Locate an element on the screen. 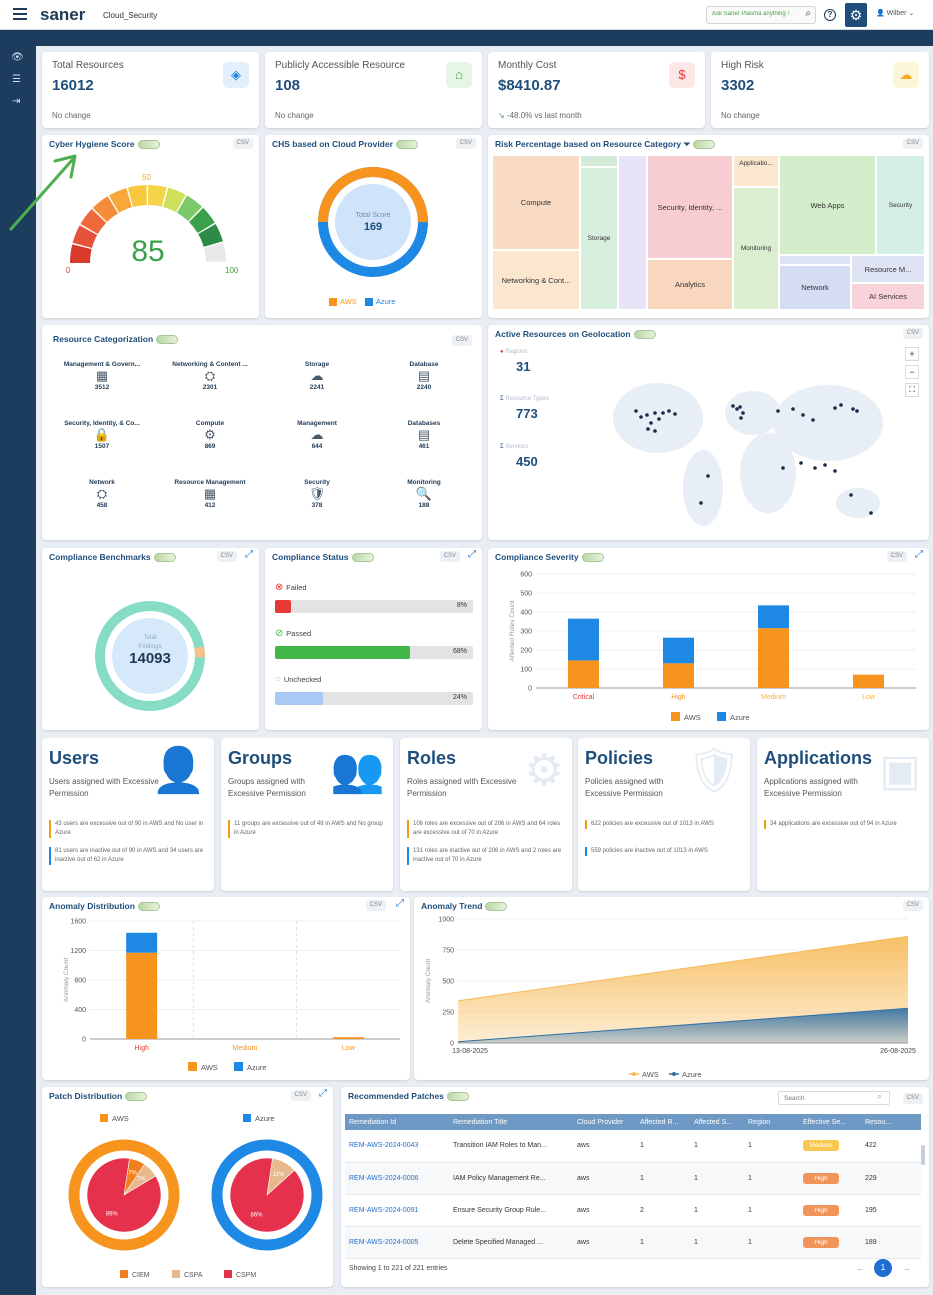 The height and width of the screenshot is (1295, 933). column-header: Region is located at coordinates (771, 1122).